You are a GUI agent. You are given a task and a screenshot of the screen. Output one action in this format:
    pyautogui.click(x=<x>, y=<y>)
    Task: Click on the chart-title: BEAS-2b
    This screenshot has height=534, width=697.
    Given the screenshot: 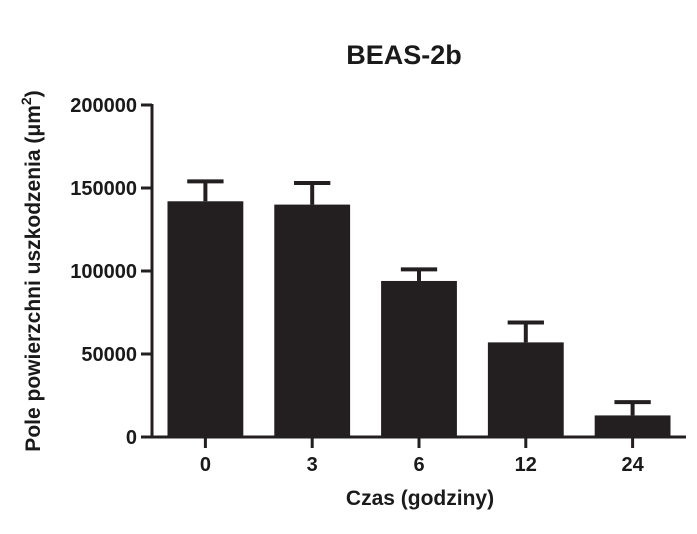 What is the action you would take?
    pyautogui.click(x=404, y=55)
    